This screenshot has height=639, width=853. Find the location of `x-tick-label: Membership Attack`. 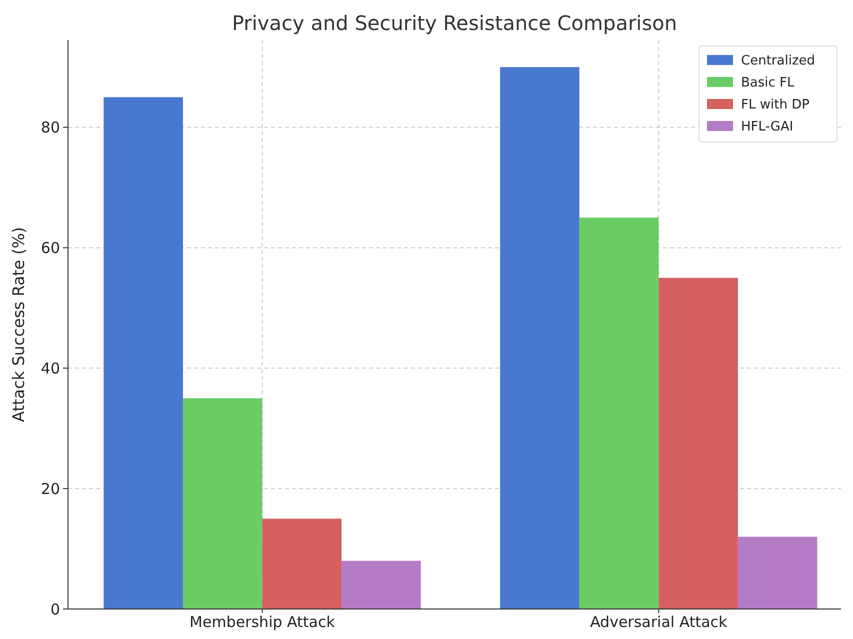

x-tick-label: Membership Attack is located at coordinates (263, 622).